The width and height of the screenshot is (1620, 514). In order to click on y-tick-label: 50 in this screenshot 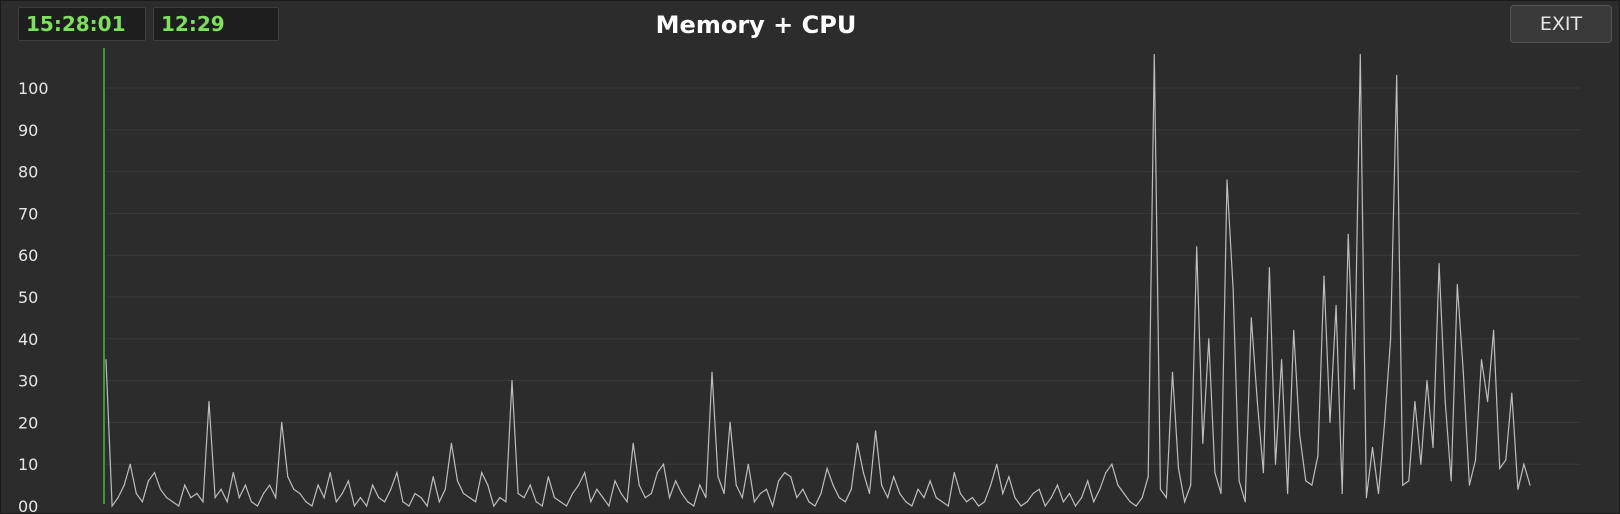, I will do `click(28, 297)`.